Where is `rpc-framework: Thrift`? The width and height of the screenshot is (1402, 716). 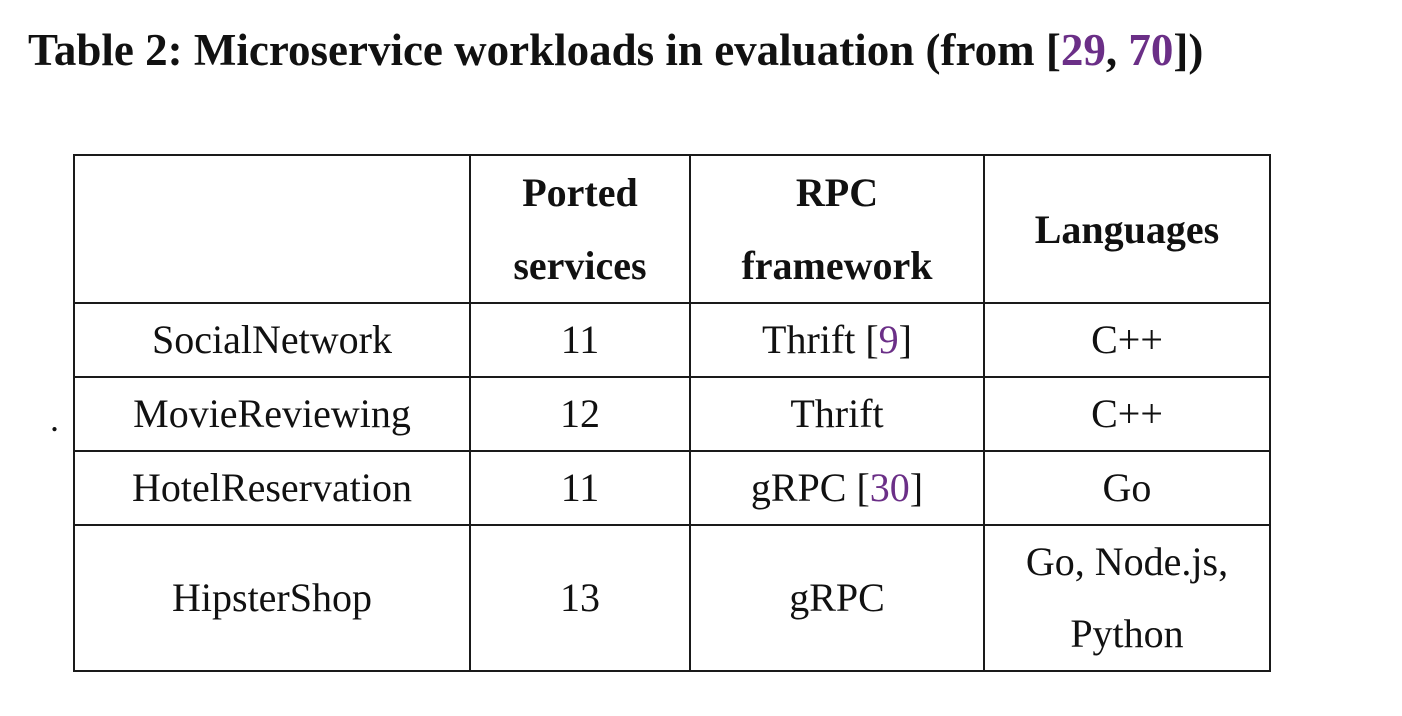 rpc-framework: Thrift is located at coordinates (837, 414).